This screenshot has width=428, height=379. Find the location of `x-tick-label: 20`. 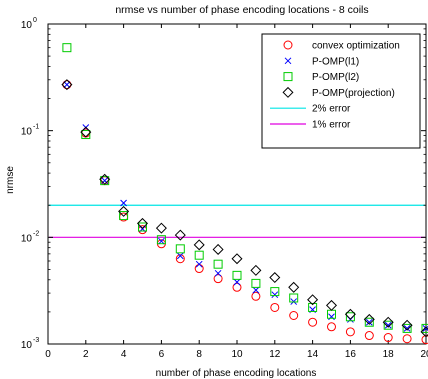

x-tick-label: 20 is located at coordinates (424, 354).